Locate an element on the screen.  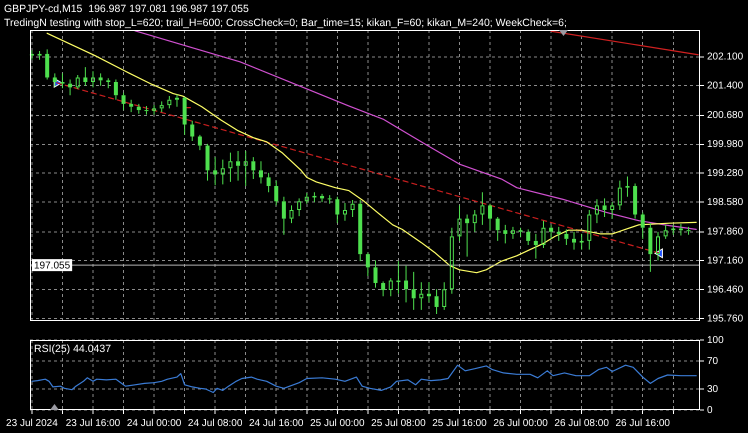
ref-line-label: 197.055 is located at coordinates (52, 266).